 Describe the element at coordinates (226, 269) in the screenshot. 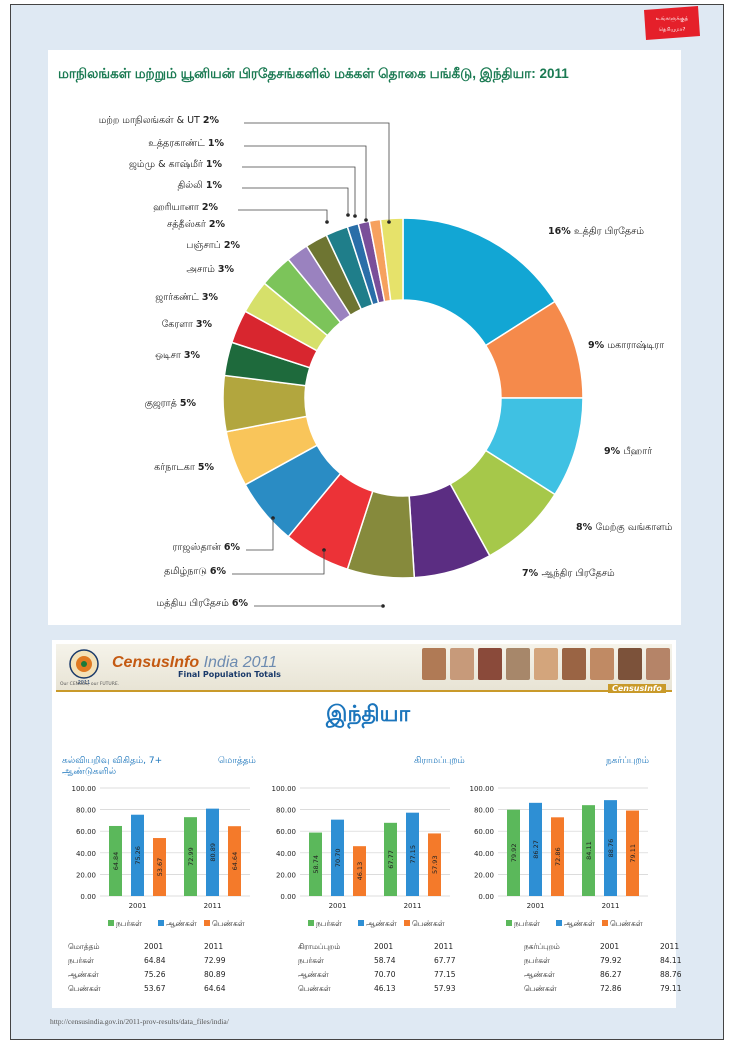

I see `slice-pct: 3%` at that location.